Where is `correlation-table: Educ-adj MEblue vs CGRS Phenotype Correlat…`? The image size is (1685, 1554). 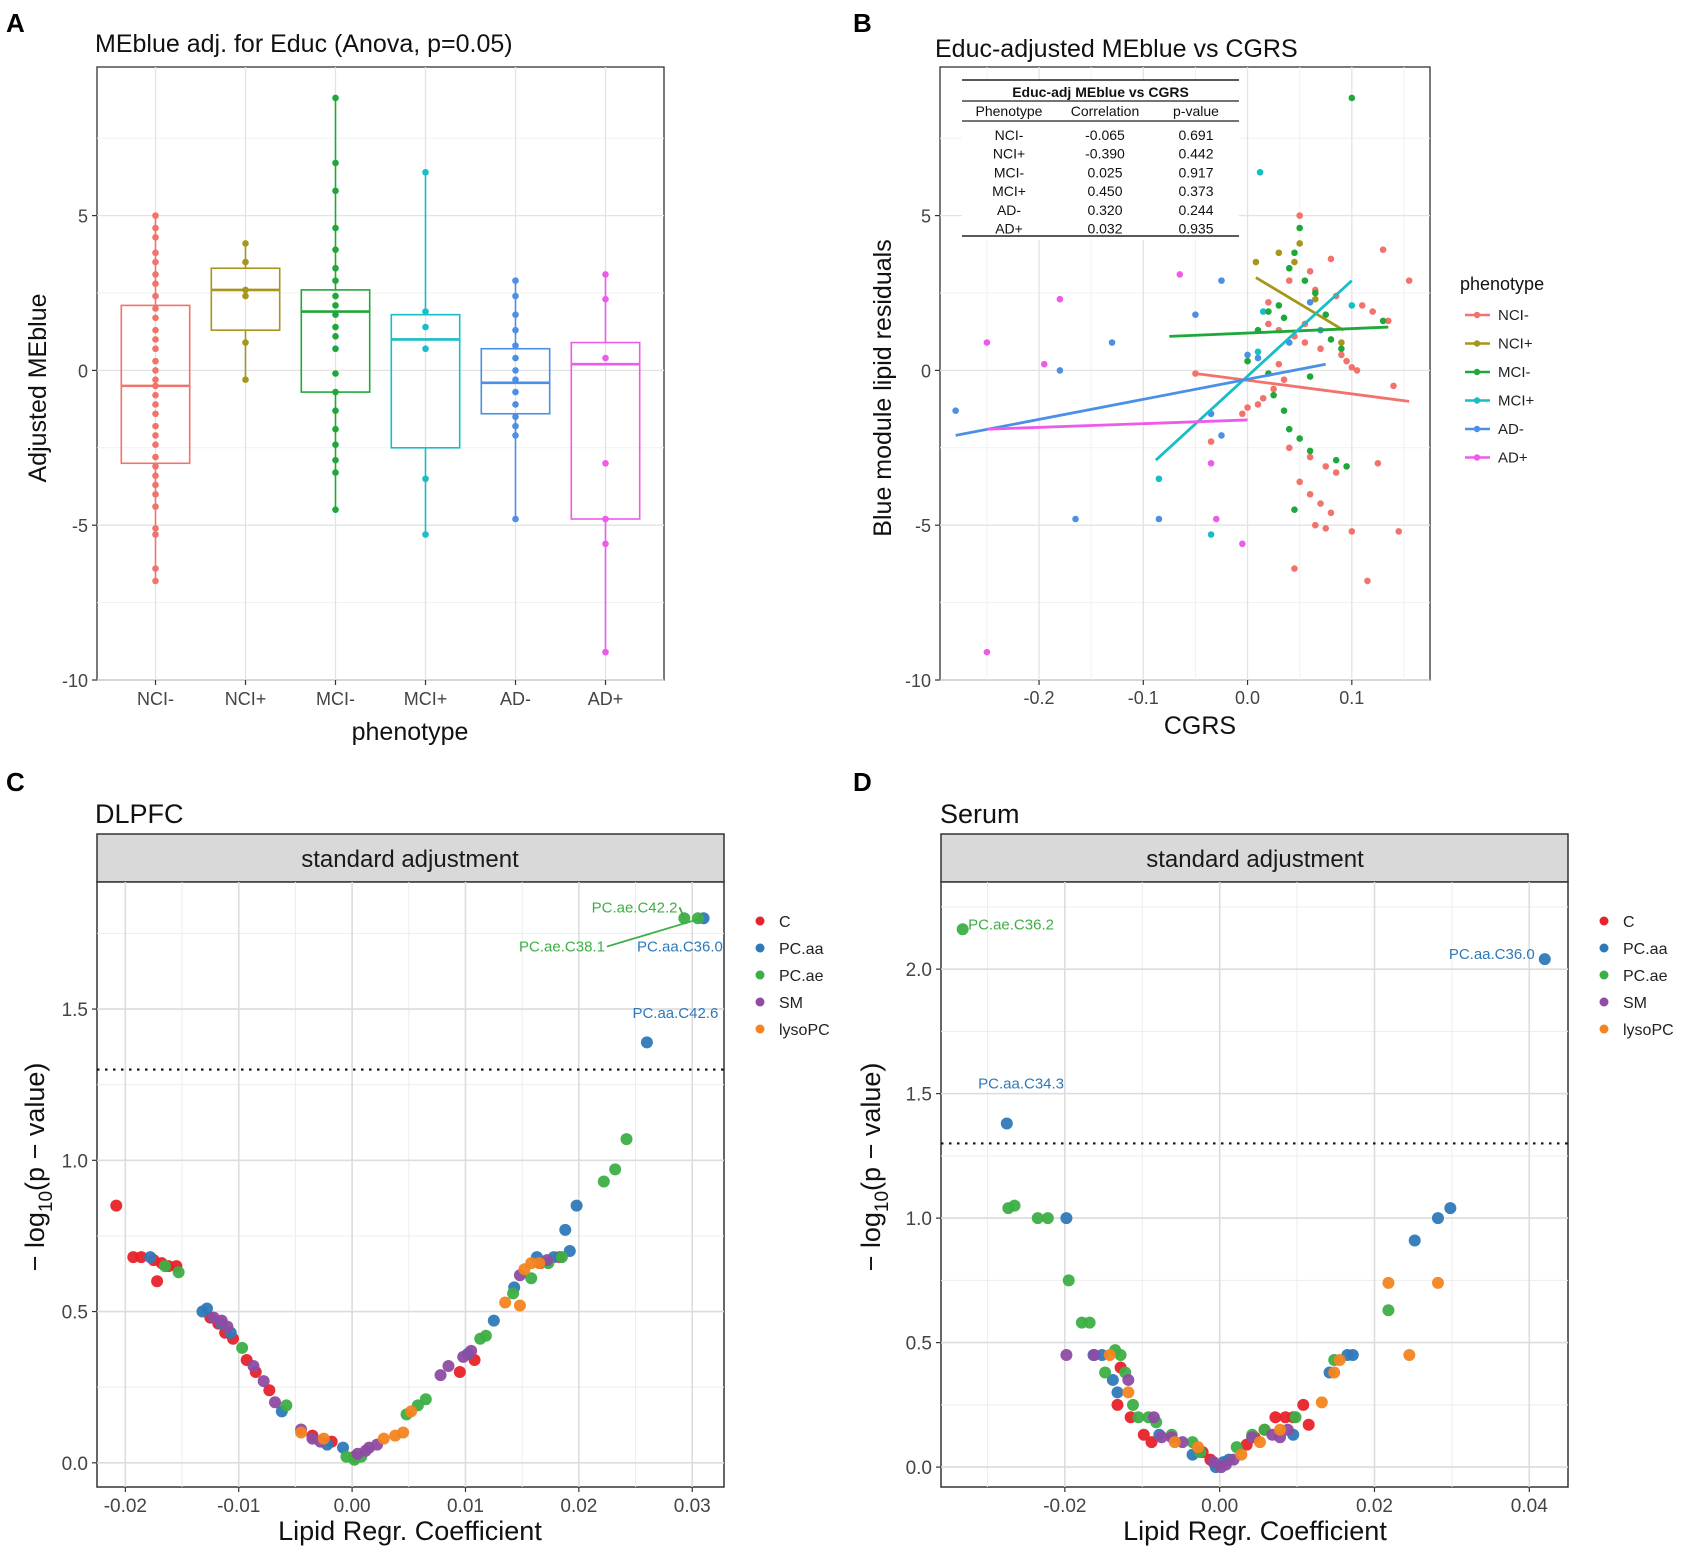
correlation-table: Educ-adj MEblue vs CGRS Phenotype Correlat… is located at coordinates (1100, 159).